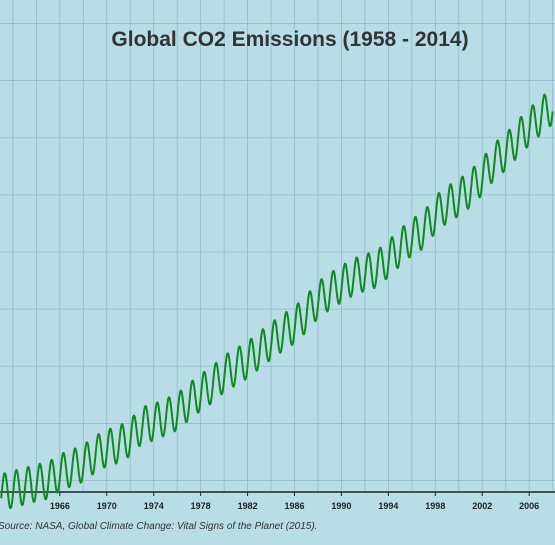 Image resolution: width=555 pixels, height=545 pixels. Describe the element at coordinates (388, 506) in the screenshot. I see `x-tick-label: 1994` at that location.